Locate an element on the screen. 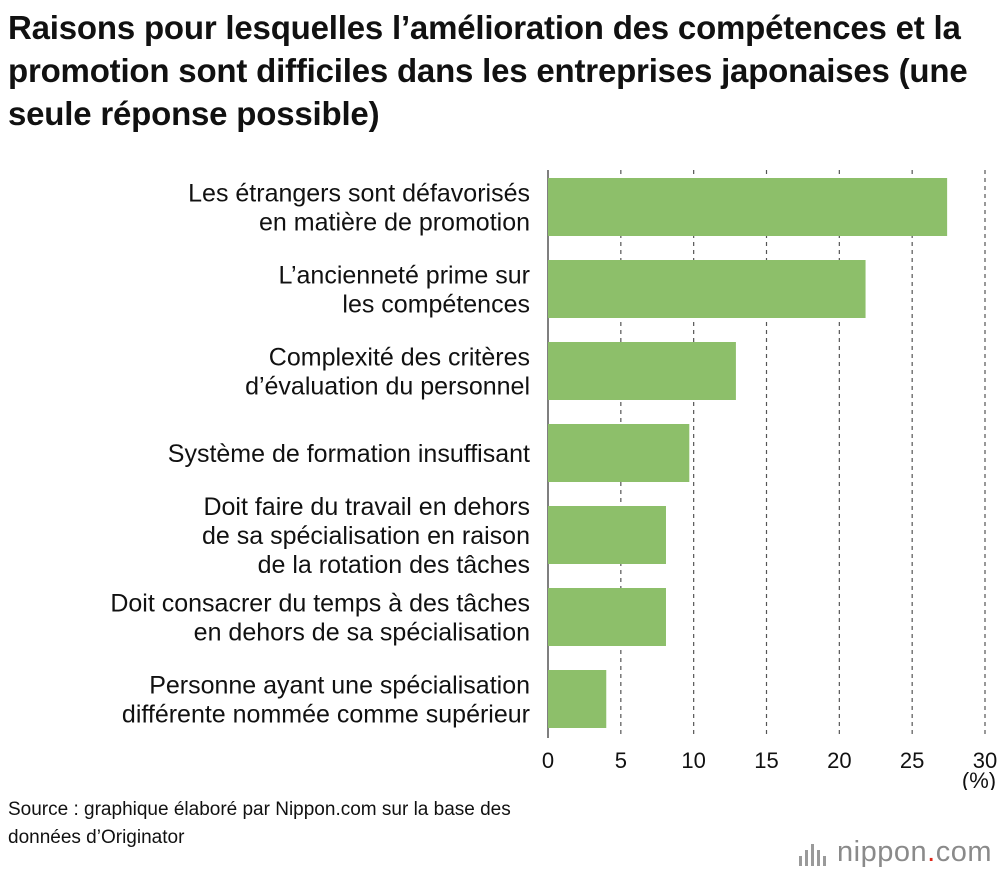 This screenshot has height=876, width=1000. x-tick-label: 25 is located at coordinates (912, 760).